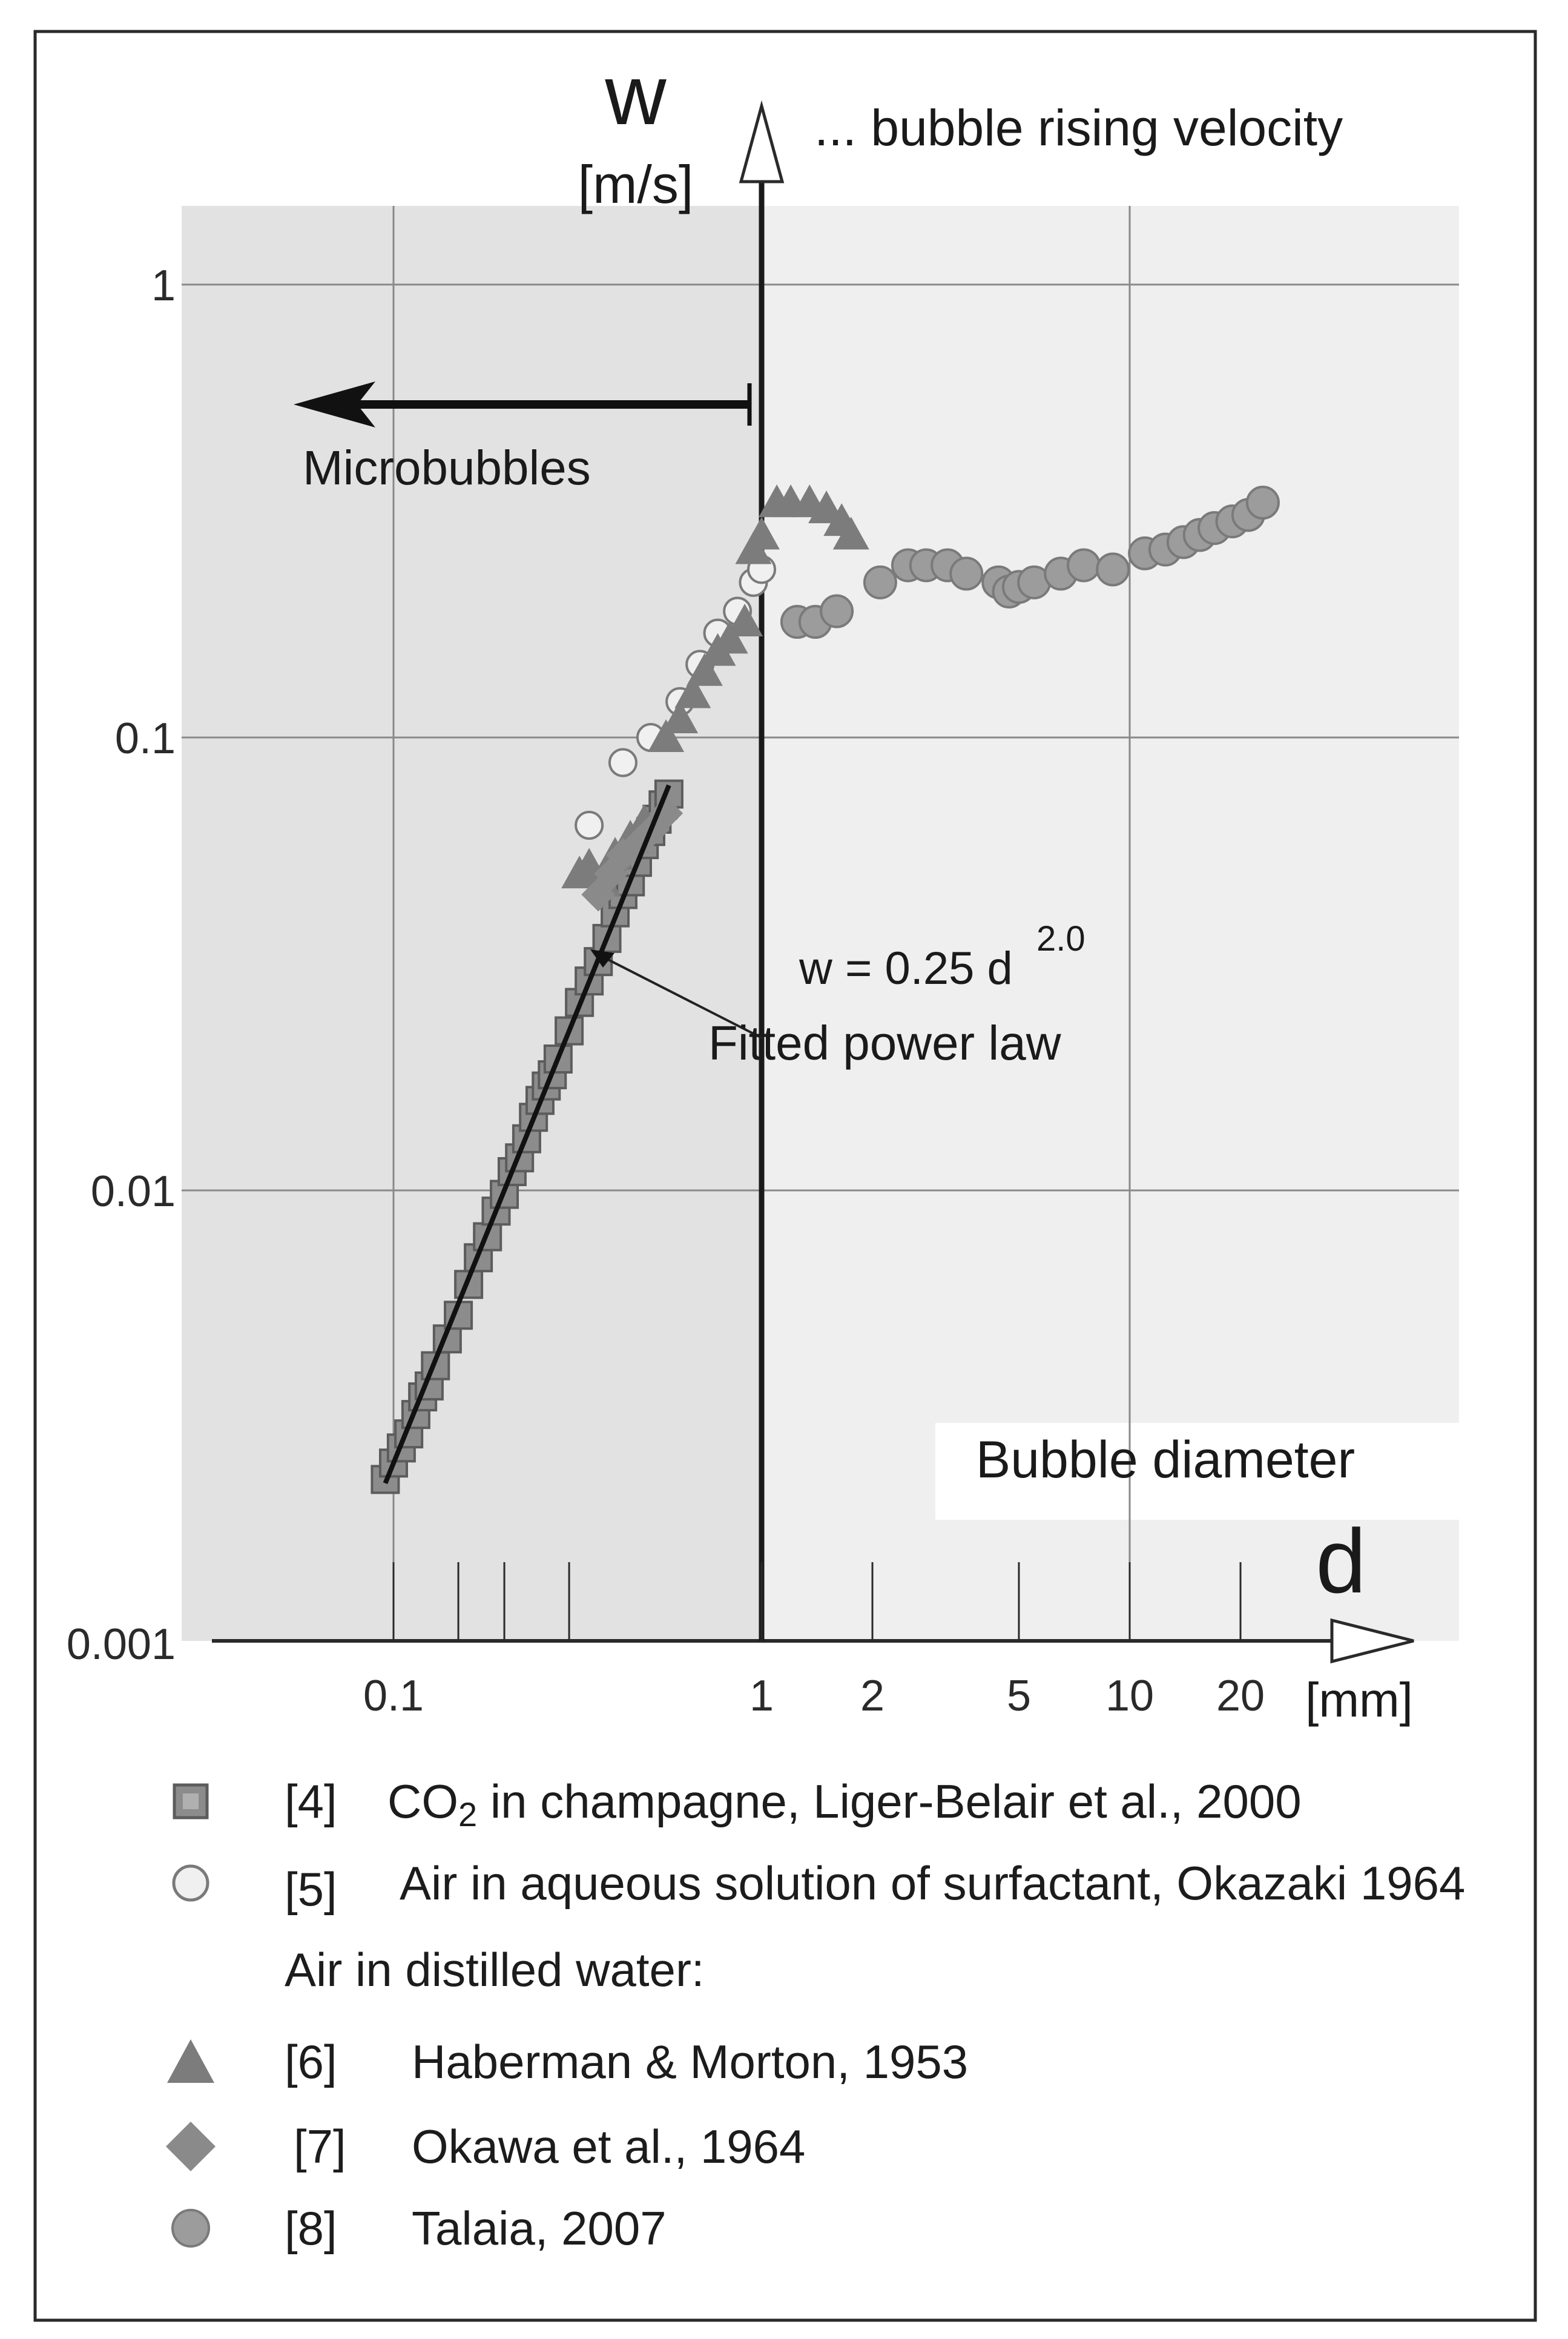  Describe the element at coordinates (1165, 1460) in the screenshot. I see `x-axis-description: Bubble diameter` at that location.